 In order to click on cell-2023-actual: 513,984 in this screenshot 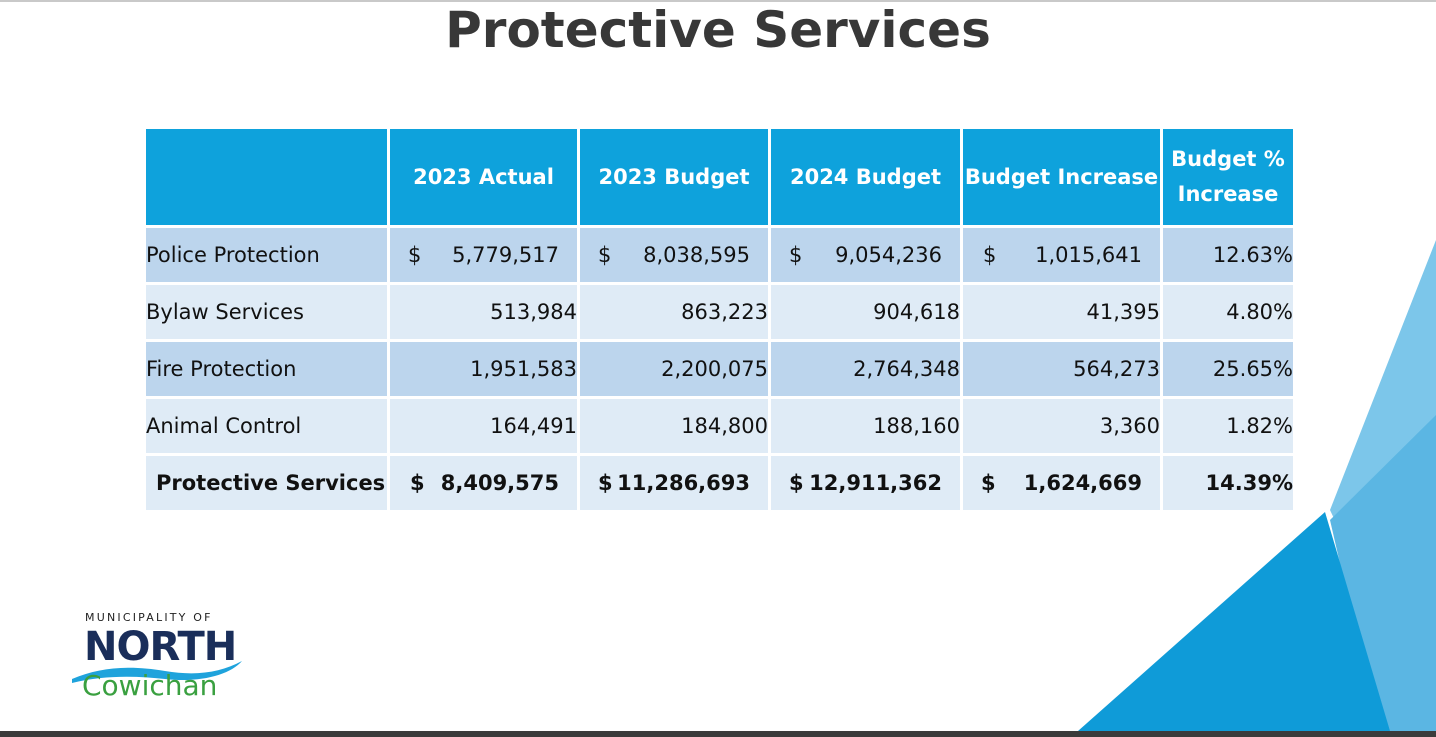, I will do `click(483, 312)`.